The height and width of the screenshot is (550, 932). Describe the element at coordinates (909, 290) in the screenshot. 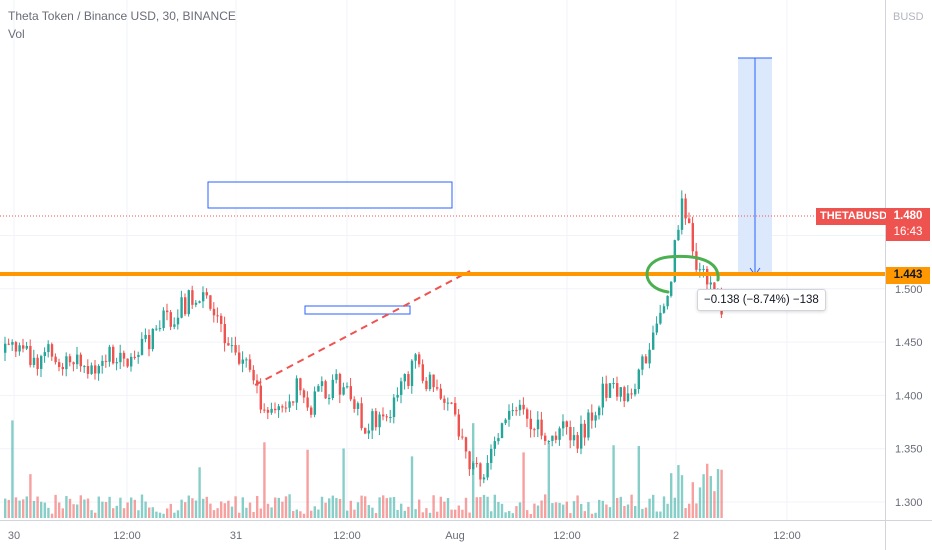

I see `price-tick-label: 1.500` at that location.